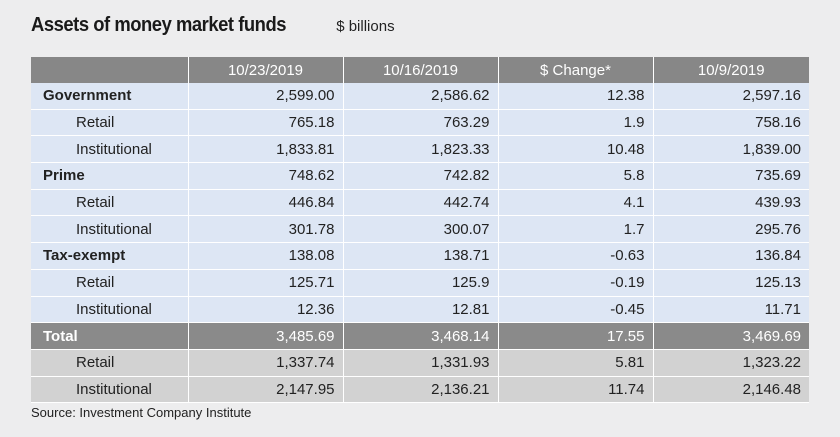 This screenshot has height=437, width=840. Describe the element at coordinates (576, 96) in the screenshot. I see `table-cell: 12.38` at that location.